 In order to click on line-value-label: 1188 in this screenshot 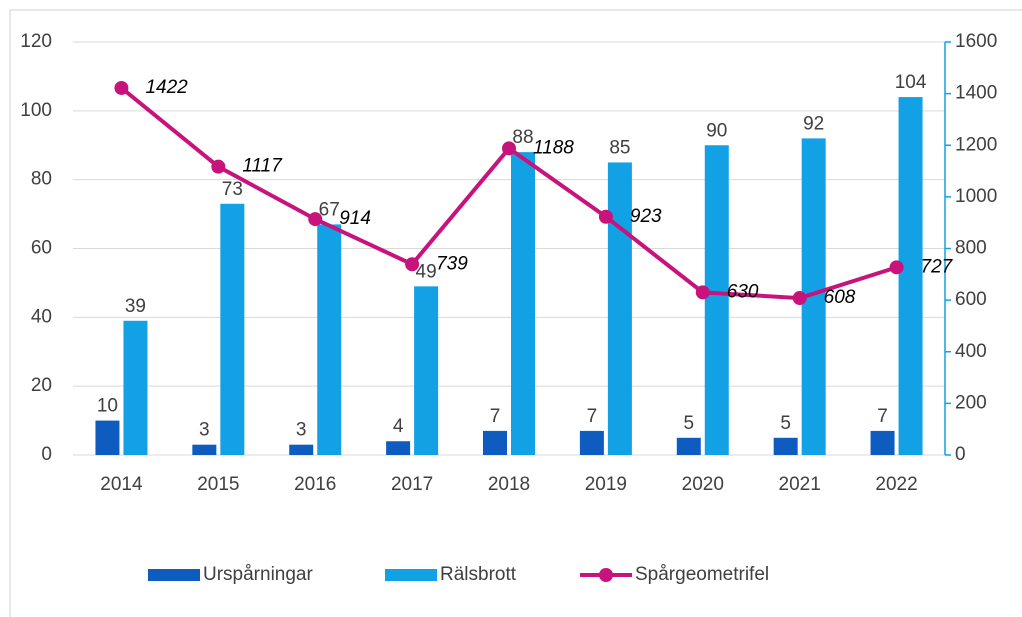, I will do `click(553, 147)`.